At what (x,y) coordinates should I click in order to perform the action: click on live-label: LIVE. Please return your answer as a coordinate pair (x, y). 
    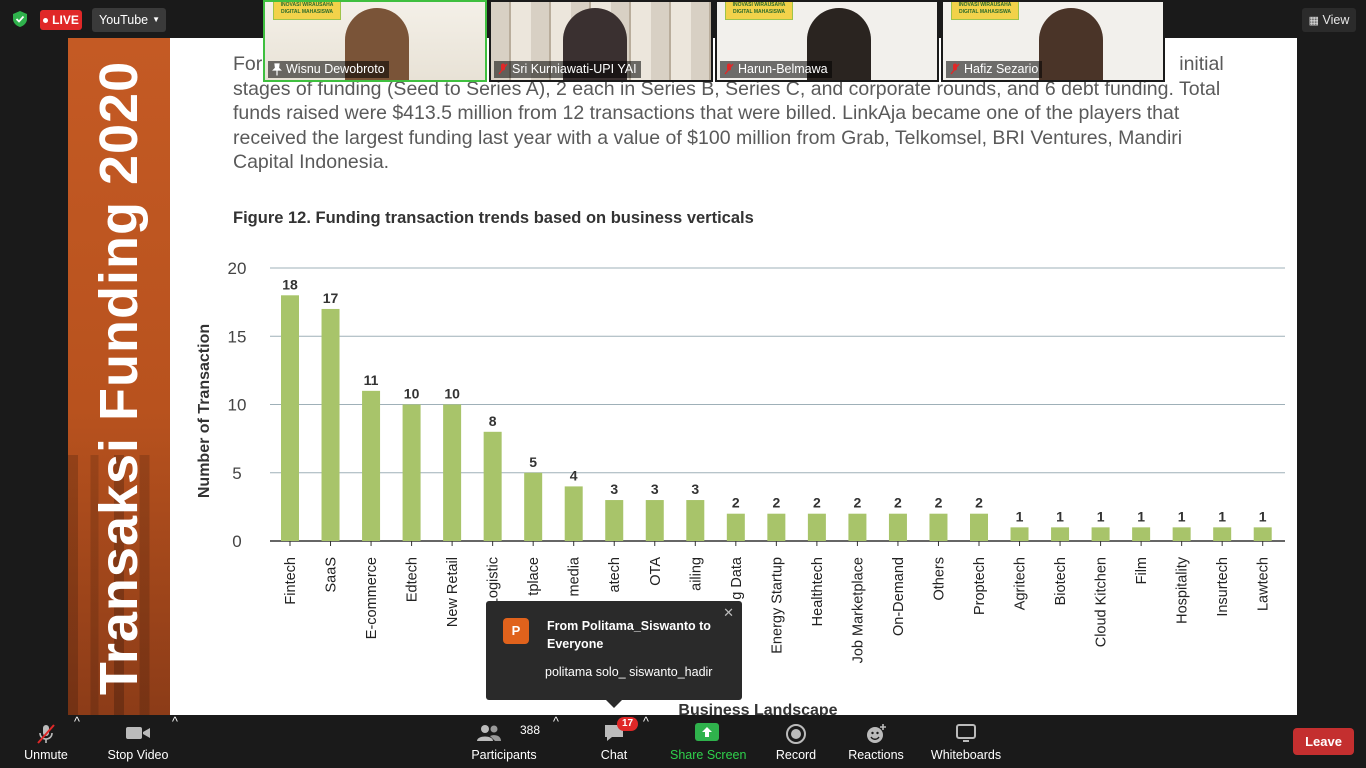
    Looking at the image, I should click on (65, 20).